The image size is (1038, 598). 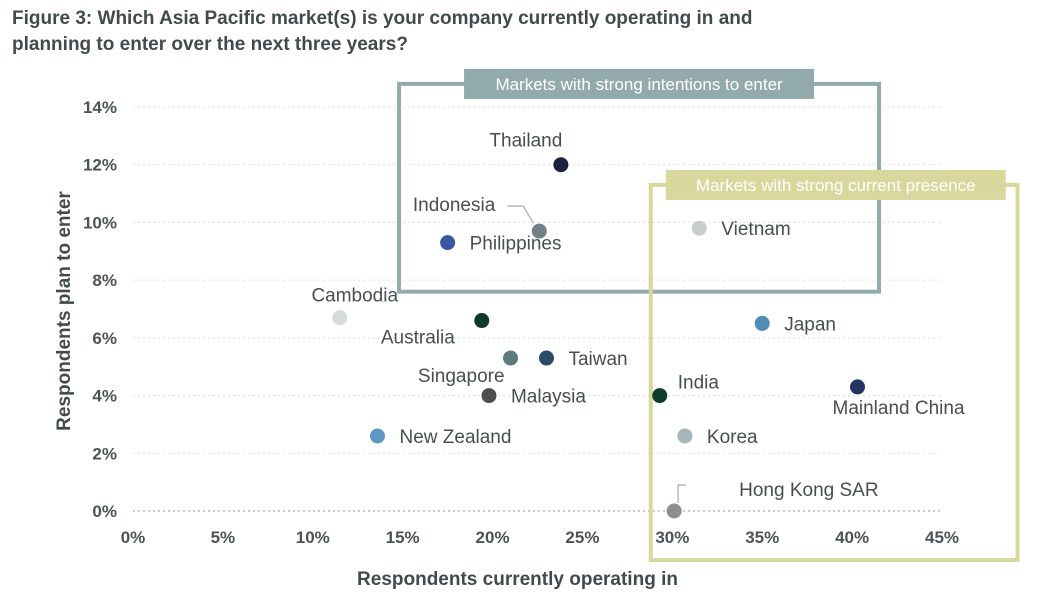 What do you see at coordinates (313, 537) in the screenshot?
I see `x-tick-label: 10%` at bounding box center [313, 537].